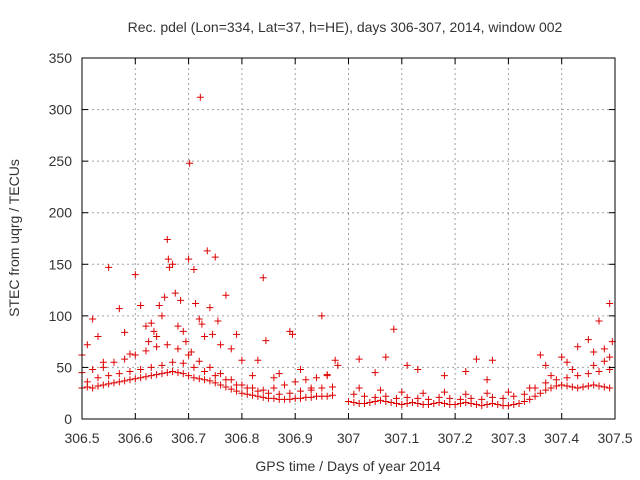 The height and width of the screenshot is (480, 640). What do you see at coordinates (68, 419) in the screenshot?
I see `y-tick-label: 0` at bounding box center [68, 419].